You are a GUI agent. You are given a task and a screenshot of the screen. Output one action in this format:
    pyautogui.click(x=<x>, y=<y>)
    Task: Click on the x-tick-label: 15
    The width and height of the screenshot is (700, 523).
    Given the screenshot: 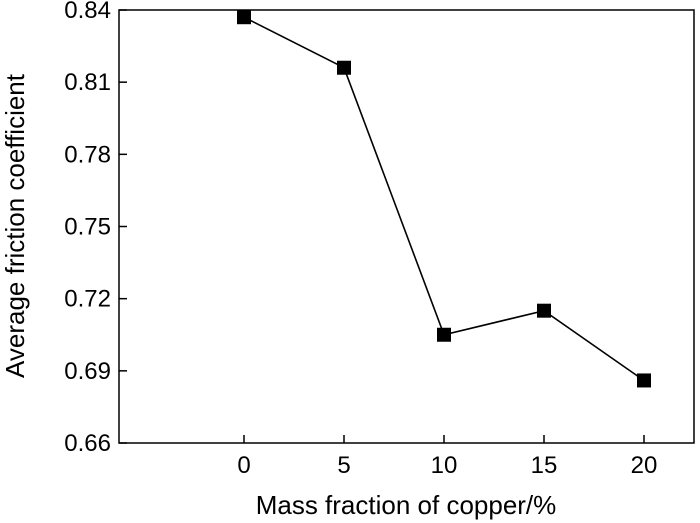 What is the action you would take?
    pyautogui.click(x=544, y=465)
    